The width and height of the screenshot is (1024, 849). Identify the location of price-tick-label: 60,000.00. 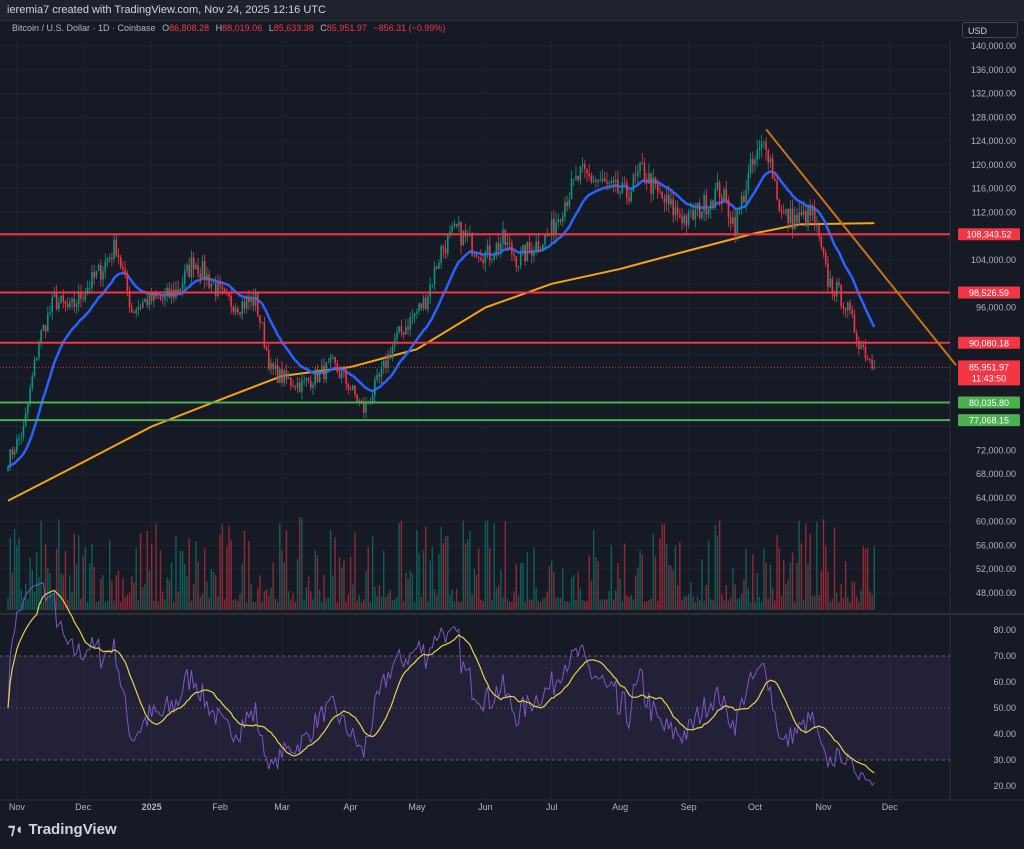
(996, 522).